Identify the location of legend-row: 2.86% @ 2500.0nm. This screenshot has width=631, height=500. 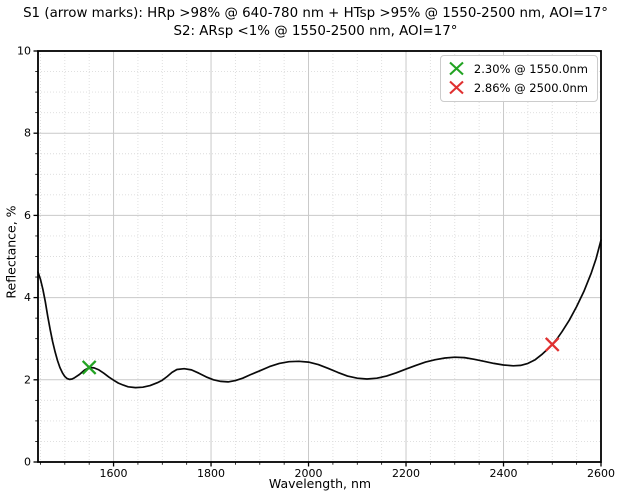
(518, 87).